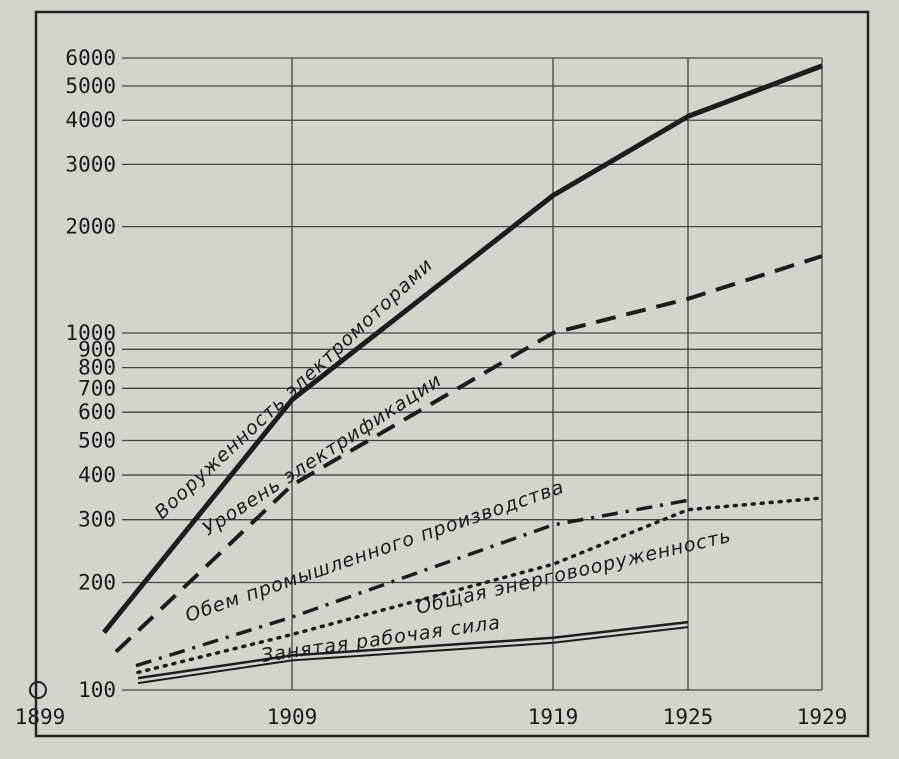  Describe the element at coordinates (90, 58) in the screenshot. I see `y-tick-label: 6000` at that location.